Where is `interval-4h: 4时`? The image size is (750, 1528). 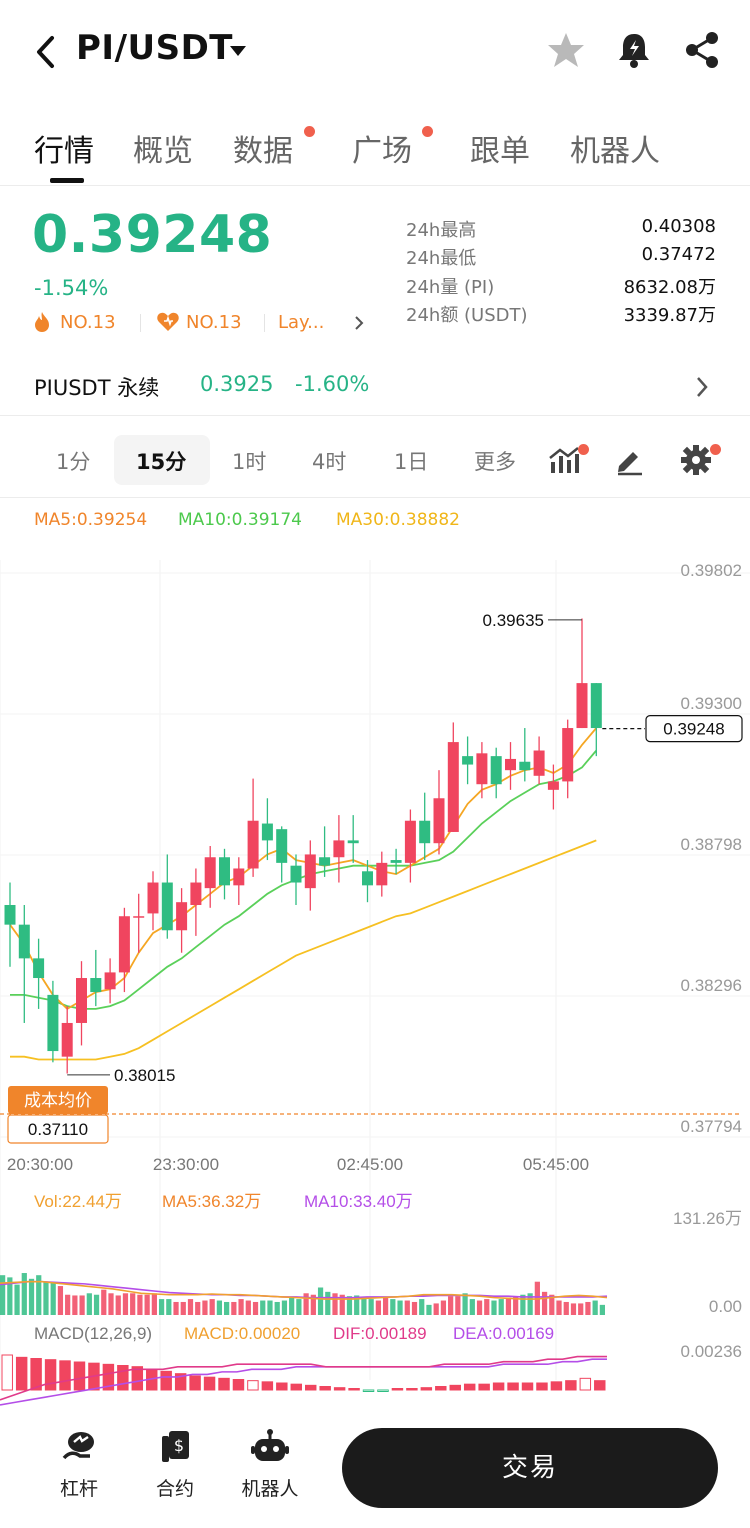
interval-4h: 4时 is located at coordinates (329, 462).